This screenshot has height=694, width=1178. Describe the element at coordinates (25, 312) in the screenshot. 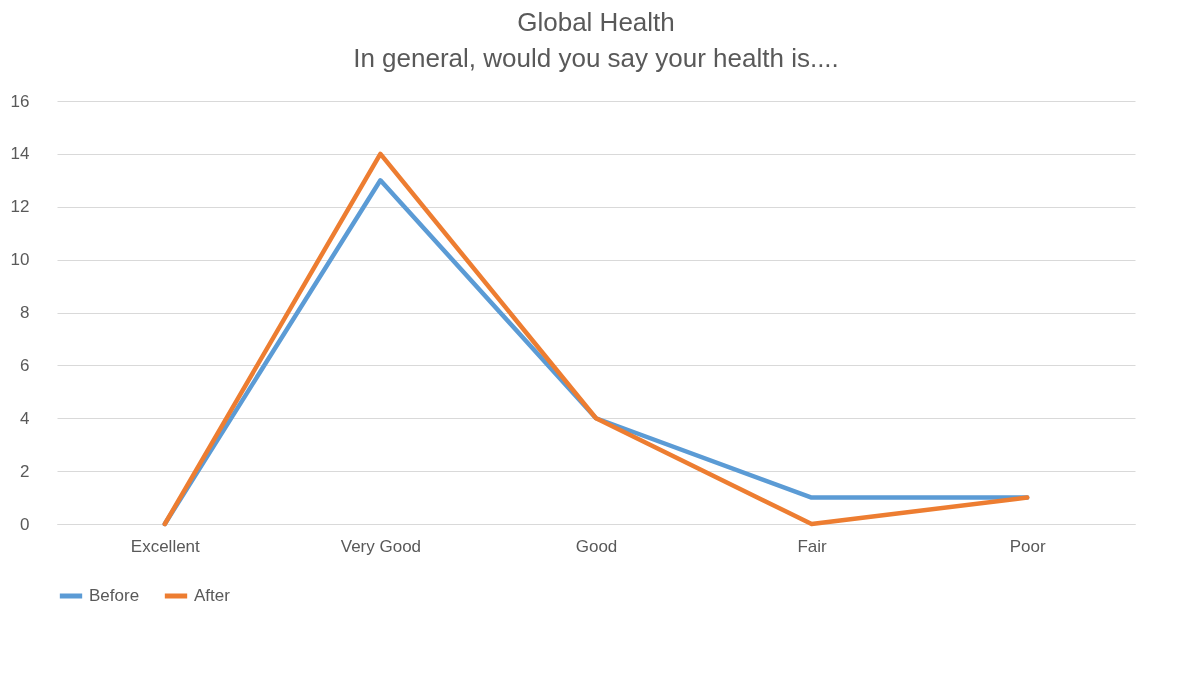

I see `y-tick-label: 8` at that location.